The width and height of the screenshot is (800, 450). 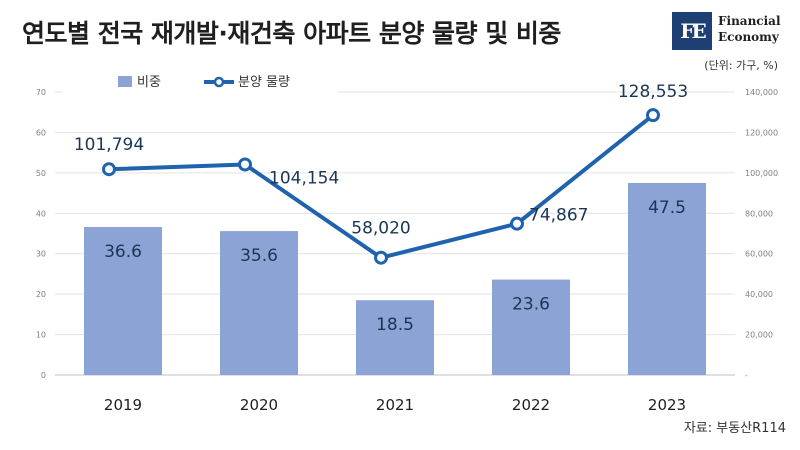 What do you see at coordinates (264, 82) in the screenshot?
I see `legend-label-line: 분양 물량` at bounding box center [264, 82].